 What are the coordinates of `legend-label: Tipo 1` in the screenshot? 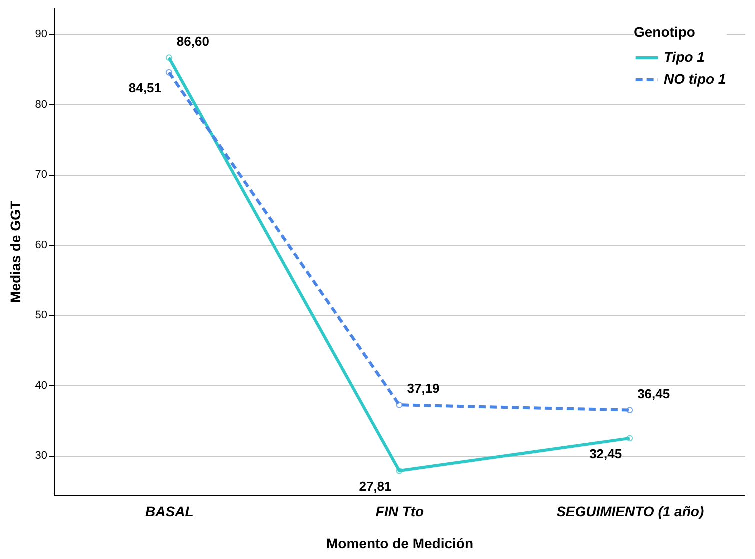 It's located at (685, 57).